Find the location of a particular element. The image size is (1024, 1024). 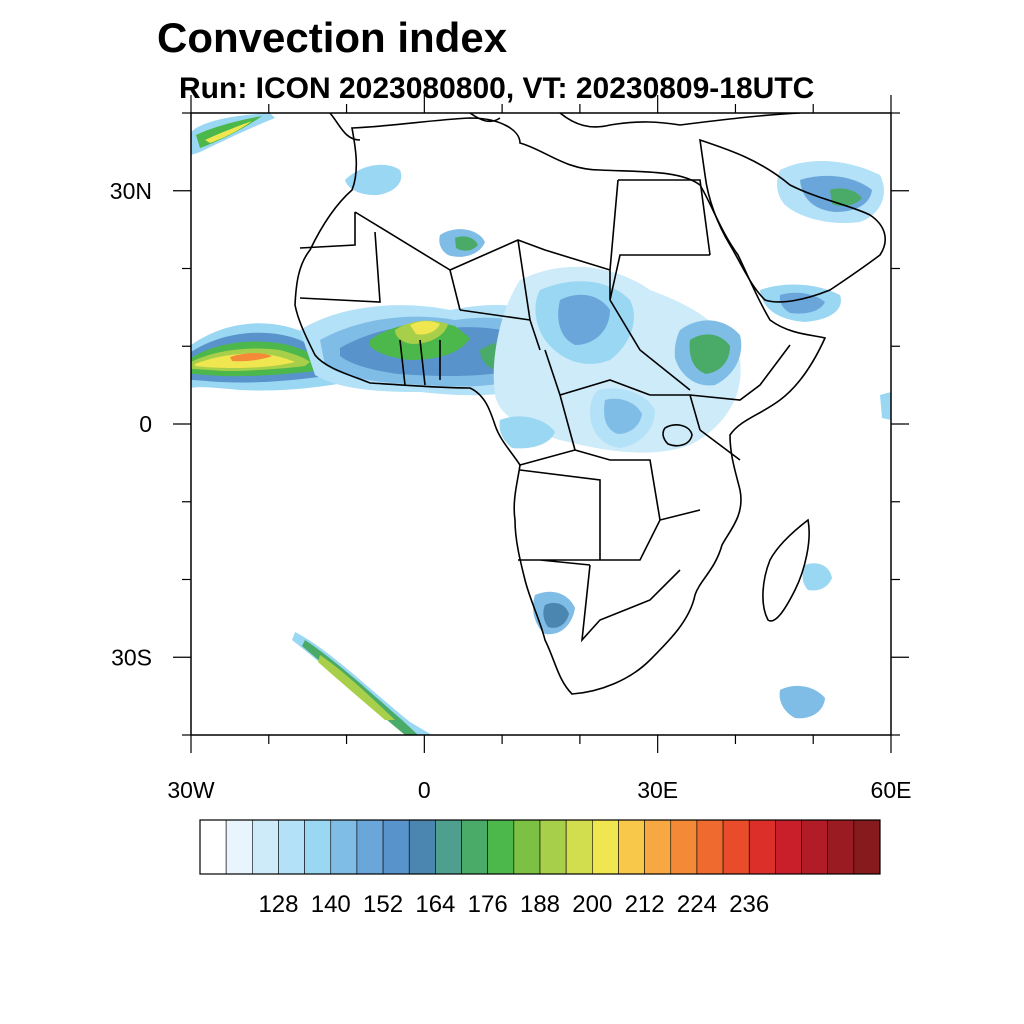

madagascar-coastline is located at coordinates (786, 570).